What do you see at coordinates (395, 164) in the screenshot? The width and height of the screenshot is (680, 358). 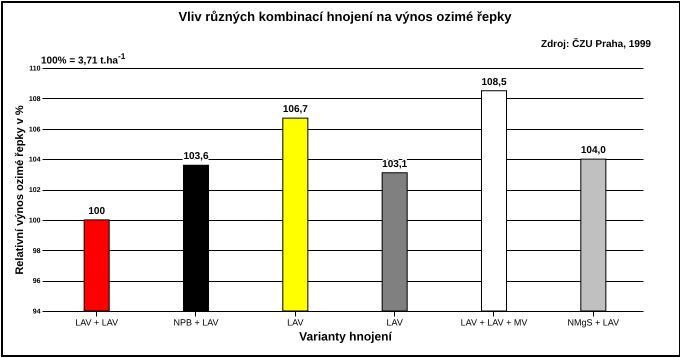 I see `data-label: 103,1` at bounding box center [395, 164].